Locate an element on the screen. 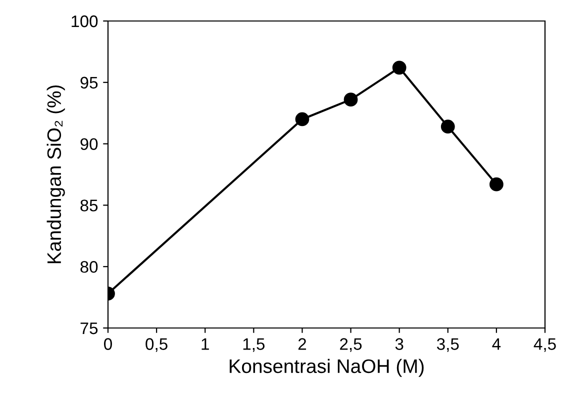 This screenshot has width=574, height=412. x-tick-label: 2 is located at coordinates (302, 344).